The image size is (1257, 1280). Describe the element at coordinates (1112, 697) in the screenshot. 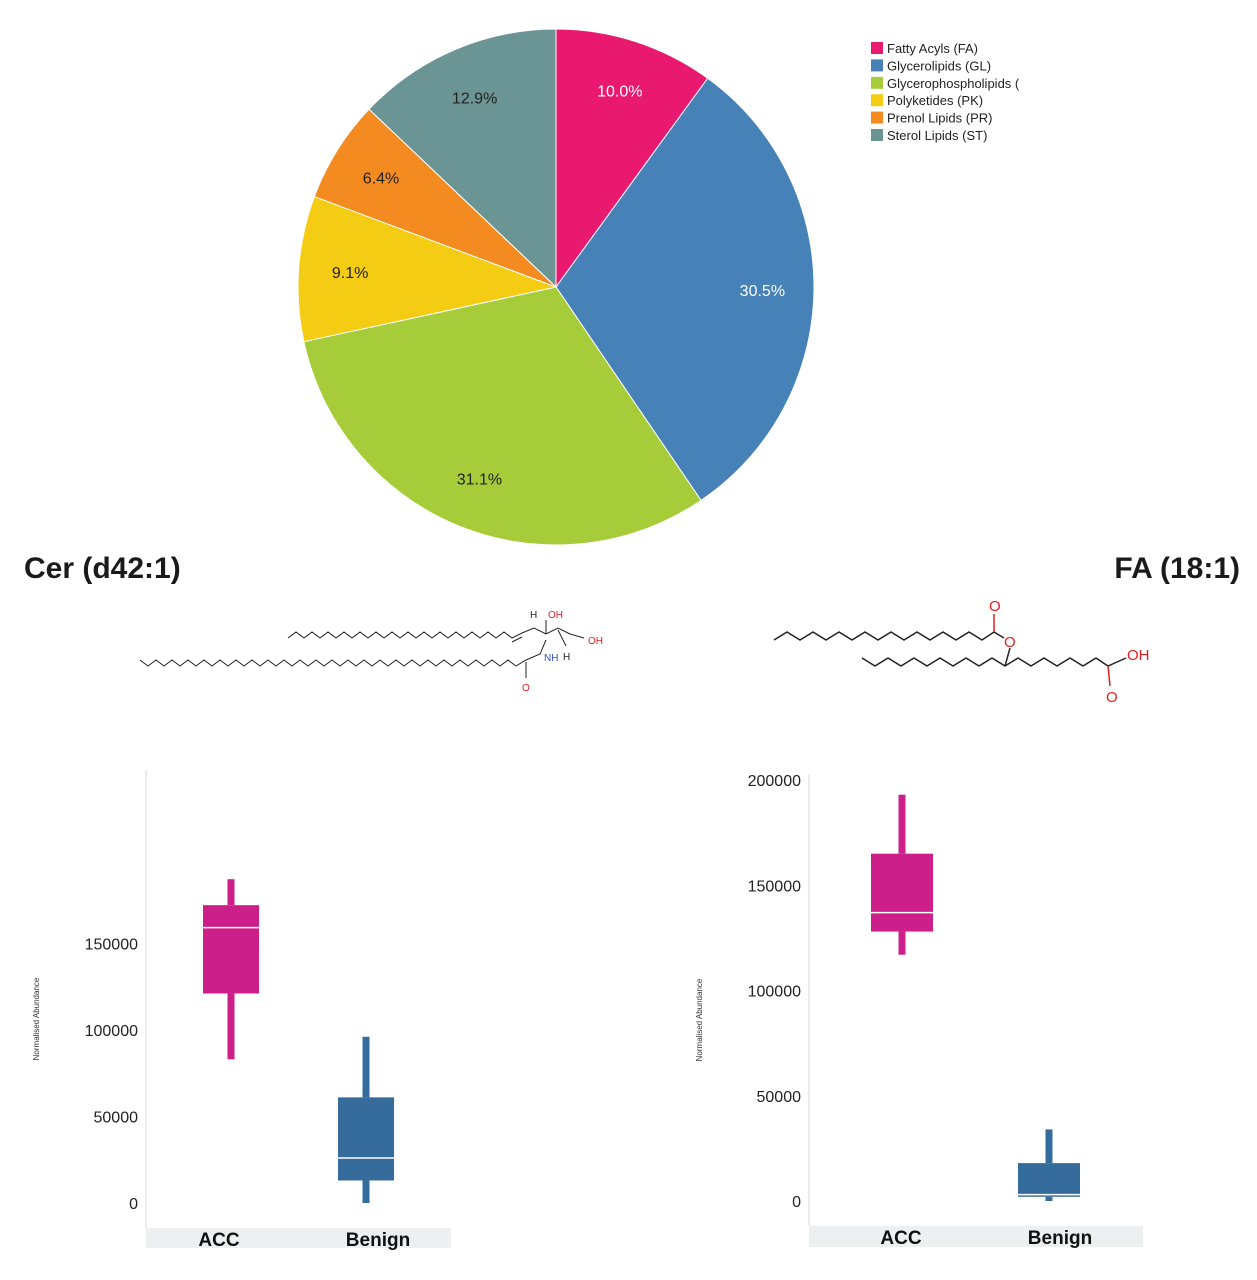

I see `fa-atom-o3: O` at that location.